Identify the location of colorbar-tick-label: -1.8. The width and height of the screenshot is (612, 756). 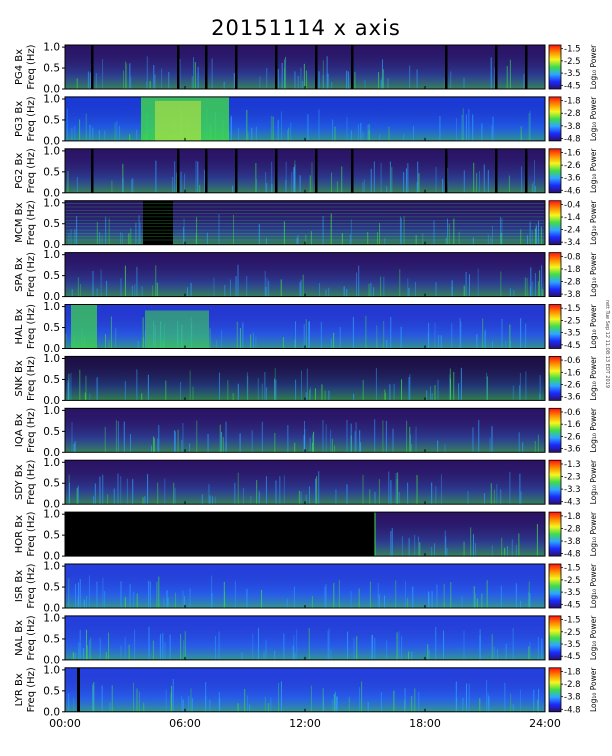
(572, 102).